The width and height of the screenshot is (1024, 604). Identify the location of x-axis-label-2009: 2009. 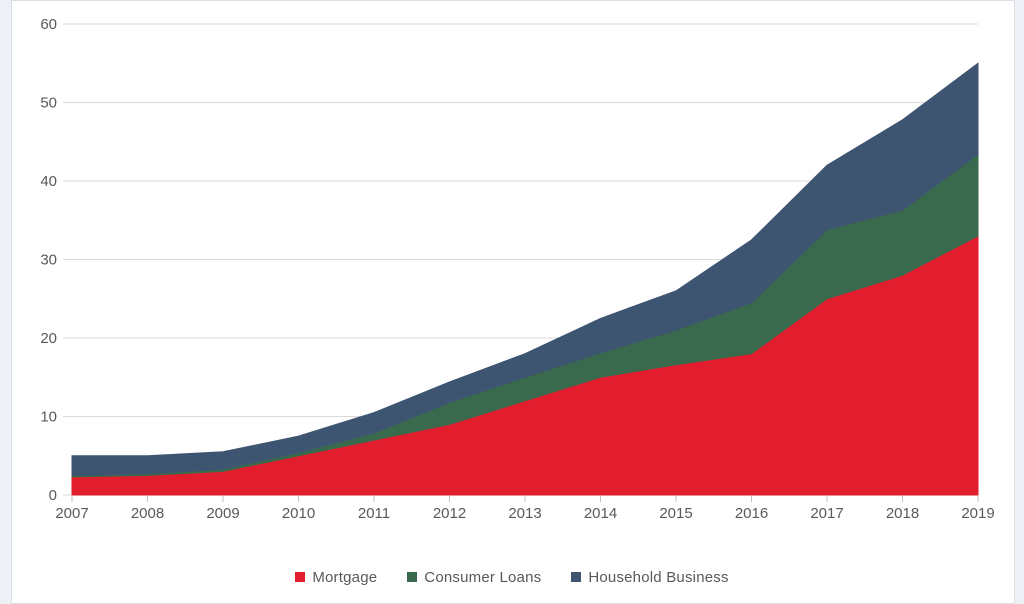
(222, 513).